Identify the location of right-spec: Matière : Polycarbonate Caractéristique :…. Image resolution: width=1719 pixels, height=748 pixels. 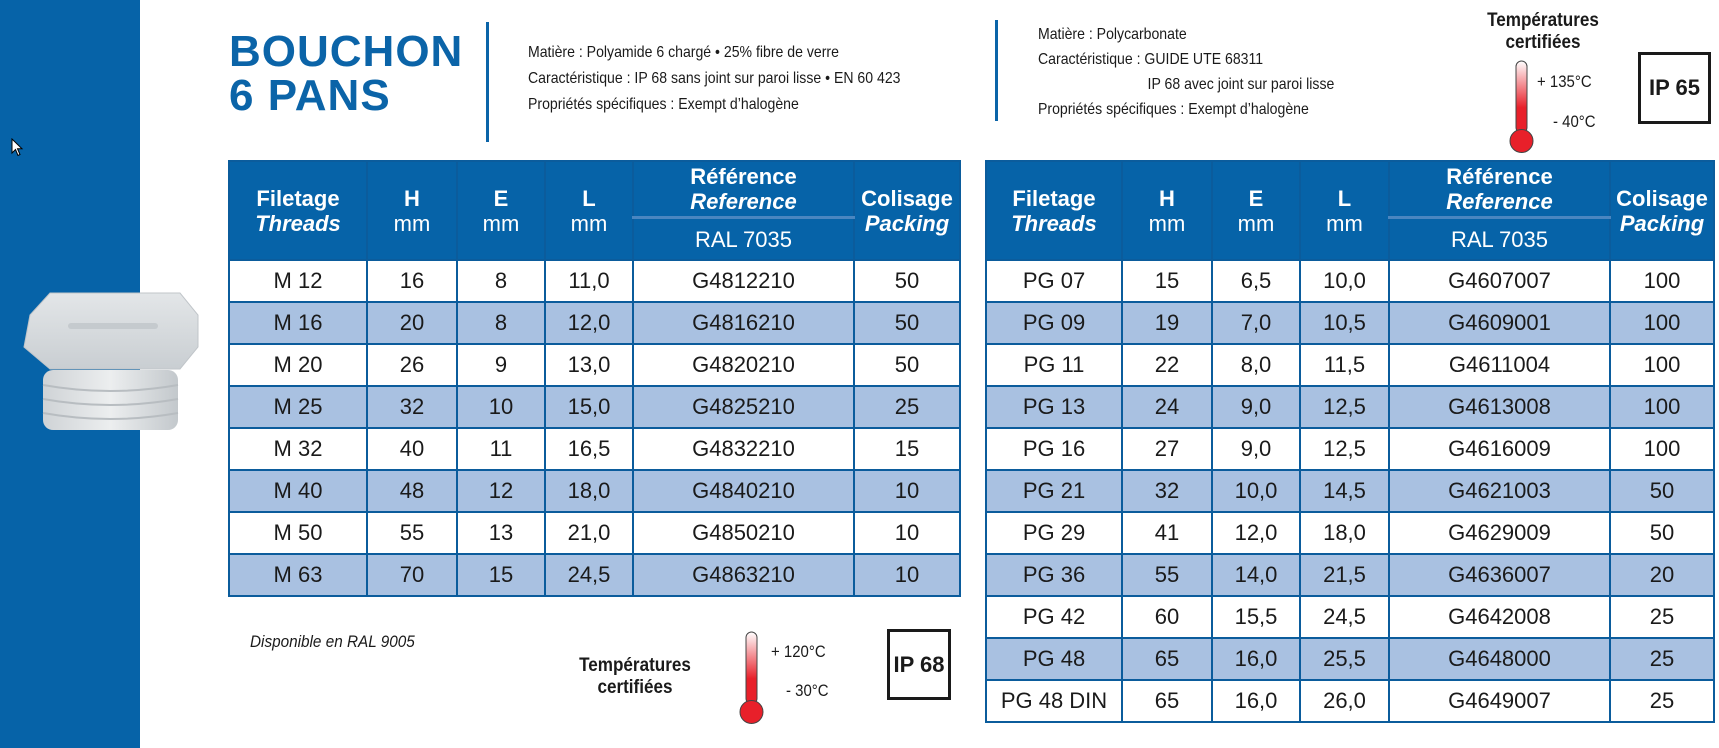
(1186, 72).